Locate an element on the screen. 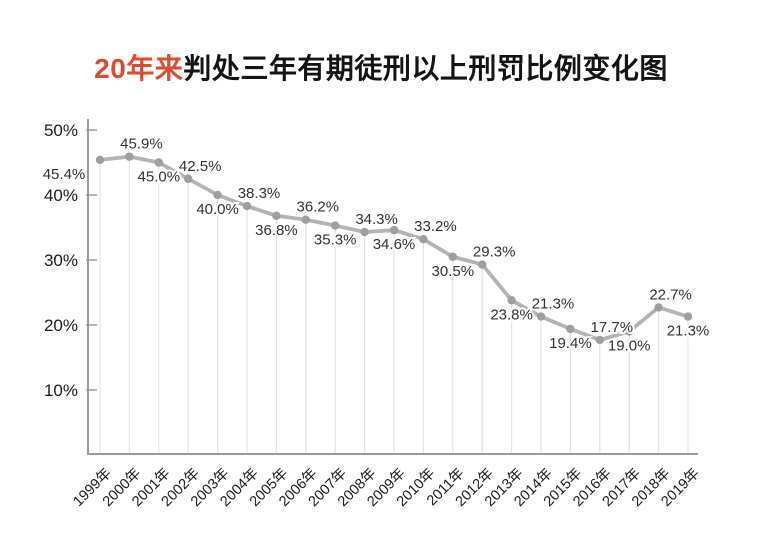 This screenshot has height=538, width=762. y-tick-label: 10% is located at coordinates (61, 390).